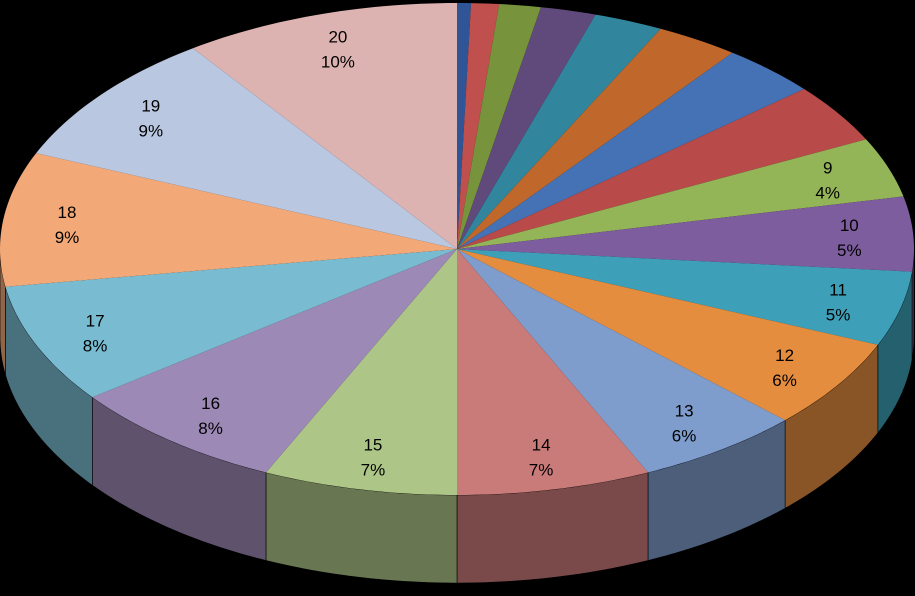  What do you see at coordinates (150, 105) in the screenshot?
I see `data-label-category: 19` at bounding box center [150, 105].